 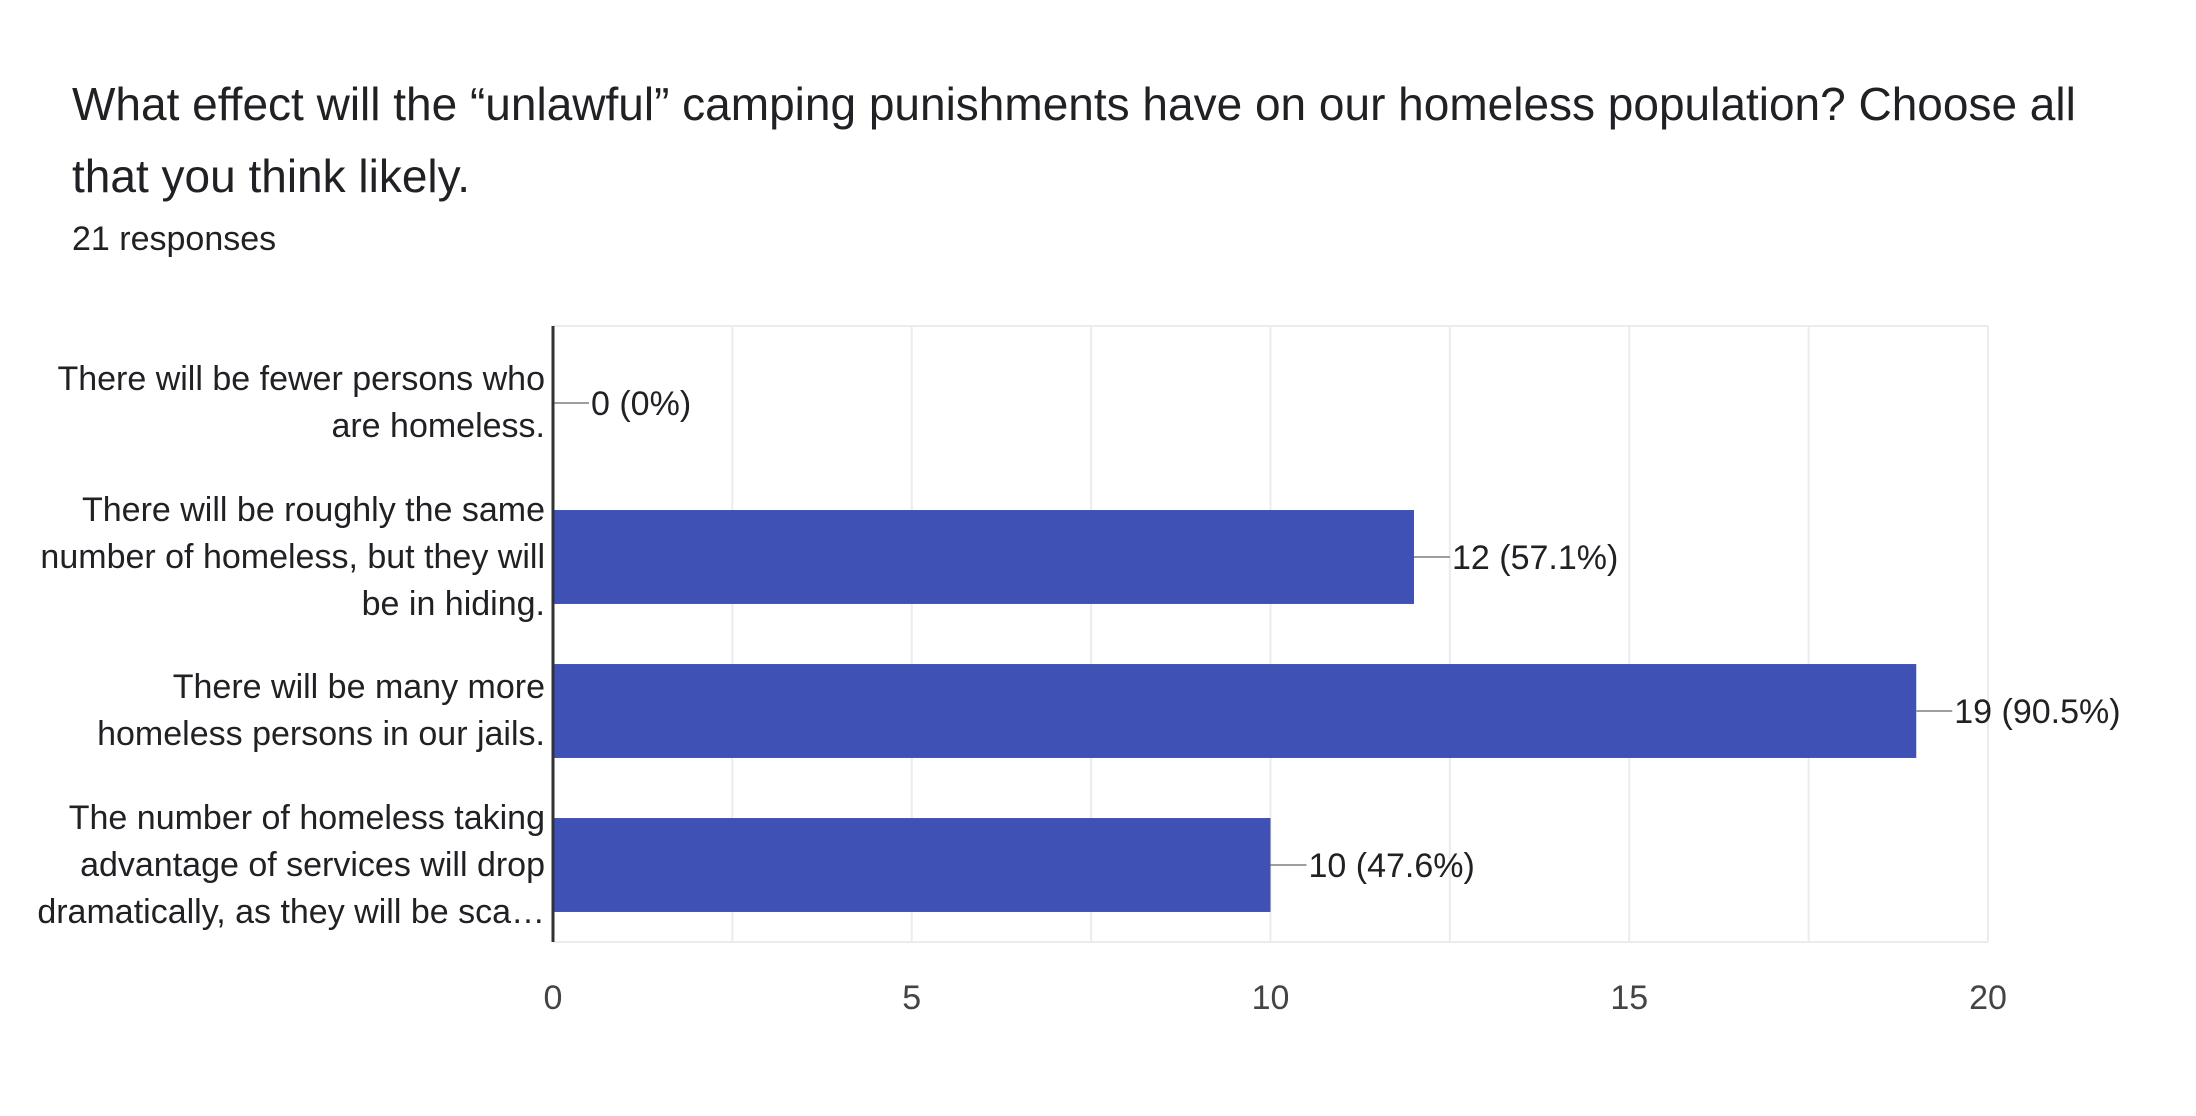 I want to click on x-tick-label: 15, so click(x=1629, y=998).